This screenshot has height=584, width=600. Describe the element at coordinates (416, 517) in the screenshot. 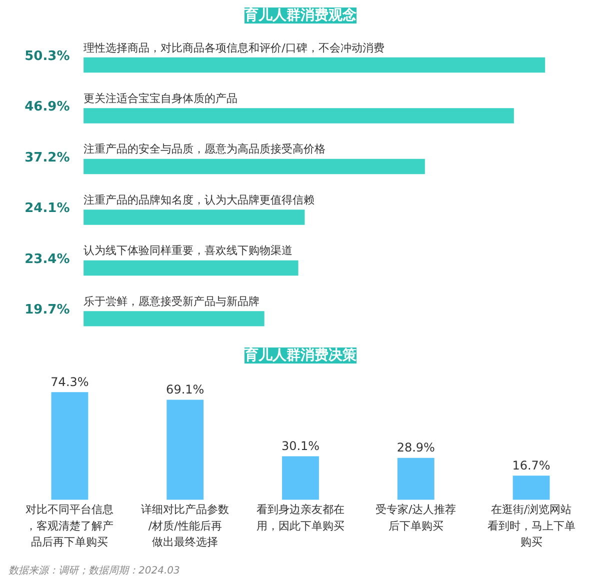

I see `x-tick-label: 受专家/达人推荐后下单购买` at that location.